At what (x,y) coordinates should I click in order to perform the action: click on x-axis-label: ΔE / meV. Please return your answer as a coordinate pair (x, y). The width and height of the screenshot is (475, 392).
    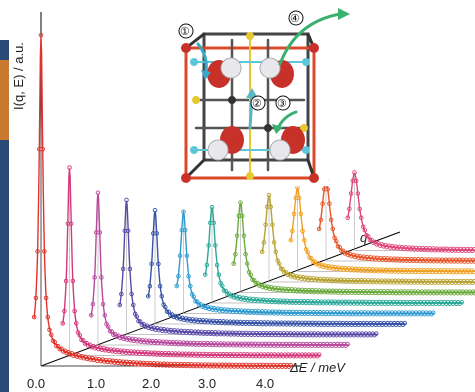
    Looking at the image, I should click on (317, 367).